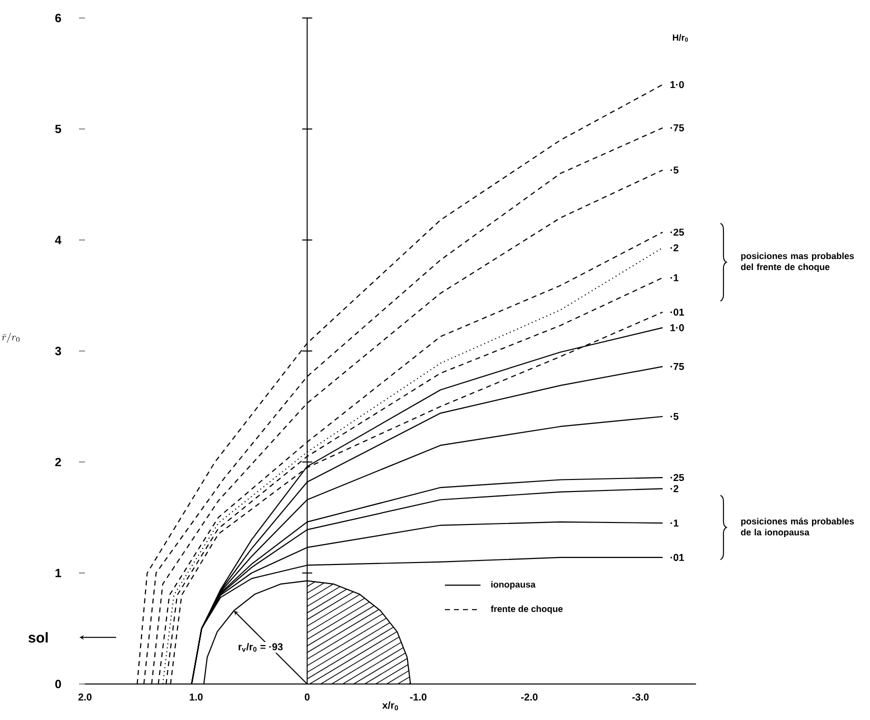  What do you see at coordinates (797, 528) in the screenshot?
I see `text: posiciones más probables de la ionopausa` at bounding box center [797, 528].